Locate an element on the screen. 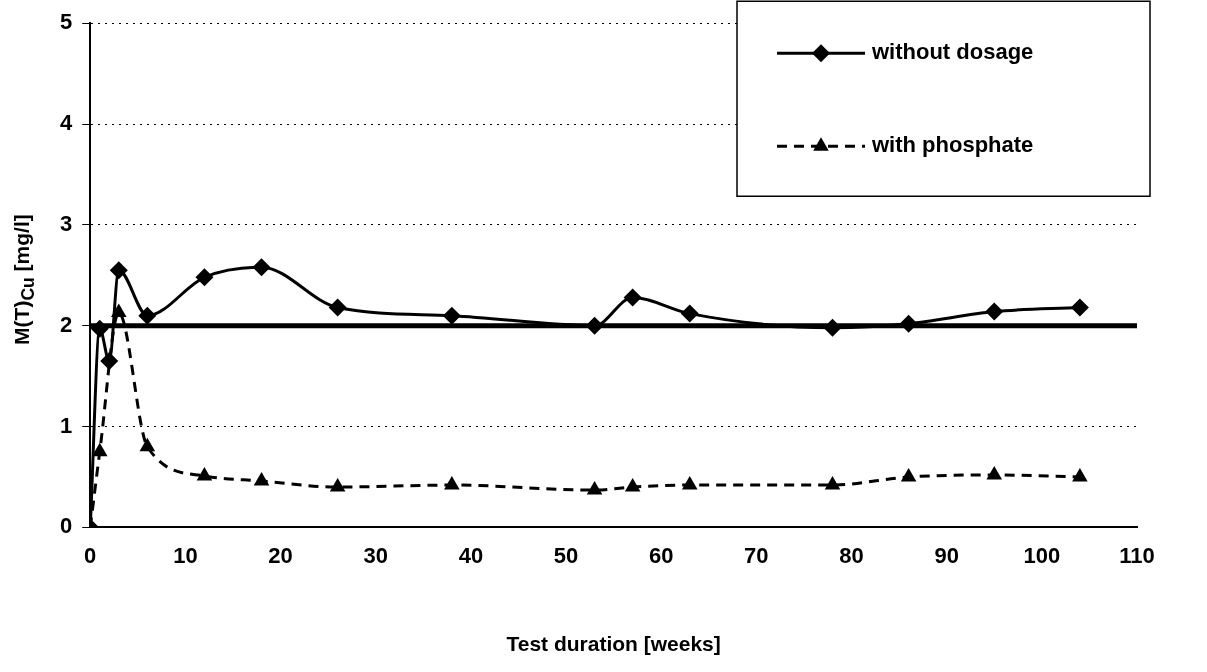 The width and height of the screenshot is (1207, 672). x-tick-label: 40 is located at coordinates (471, 555).